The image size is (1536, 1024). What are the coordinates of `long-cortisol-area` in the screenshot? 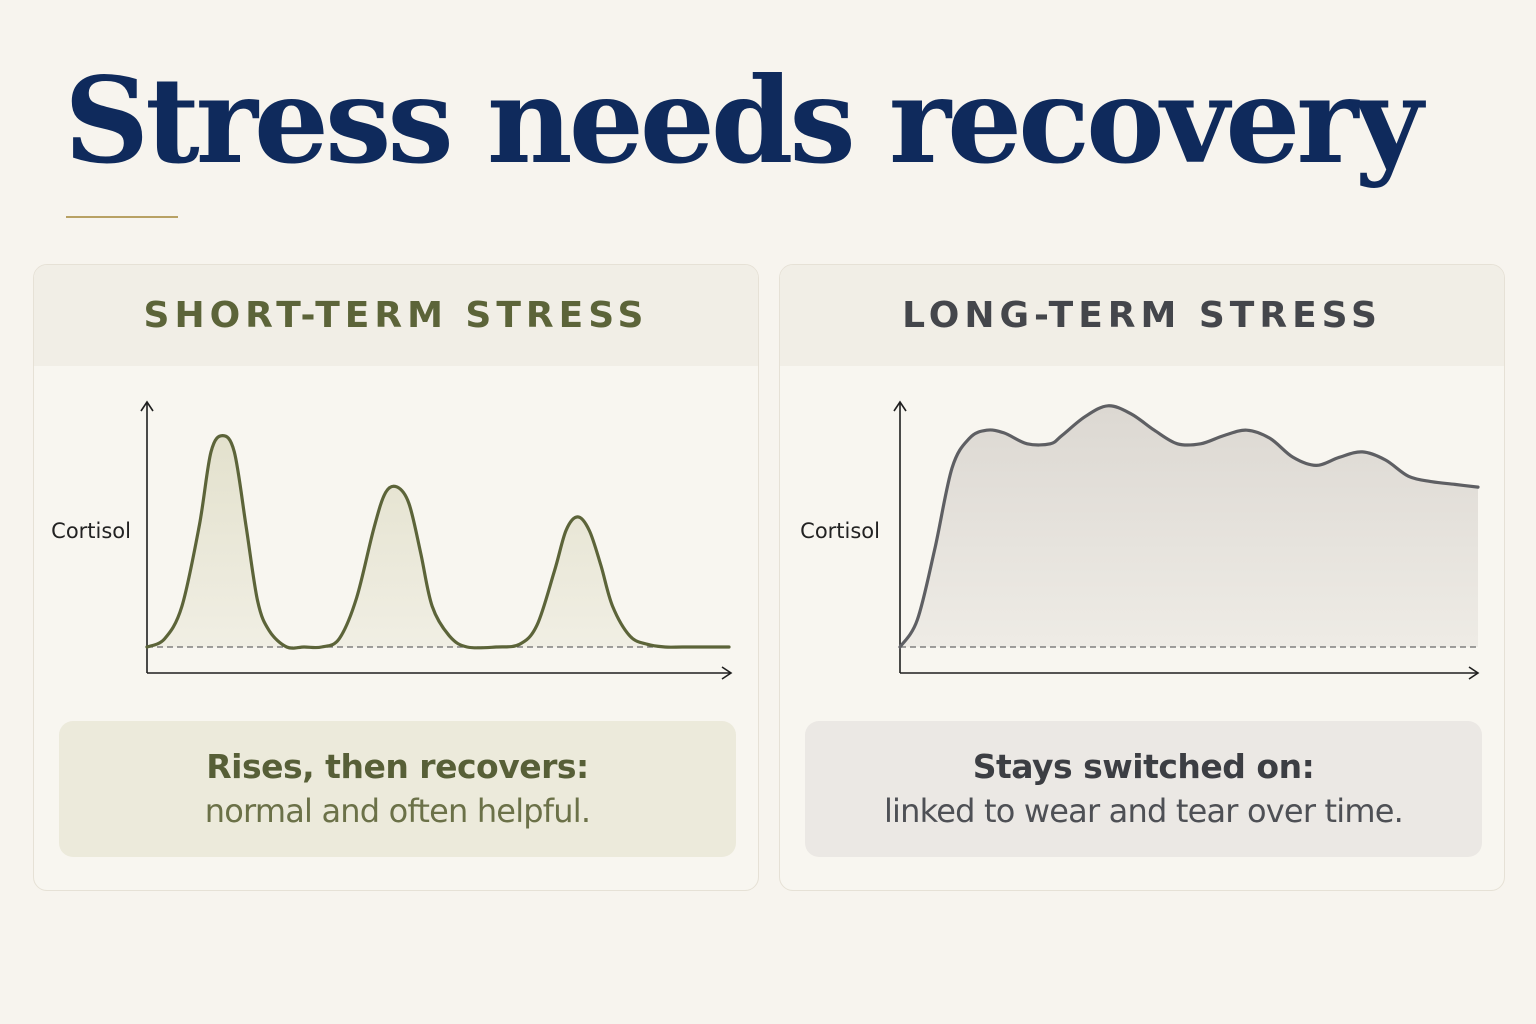 It's located at (1189, 526).